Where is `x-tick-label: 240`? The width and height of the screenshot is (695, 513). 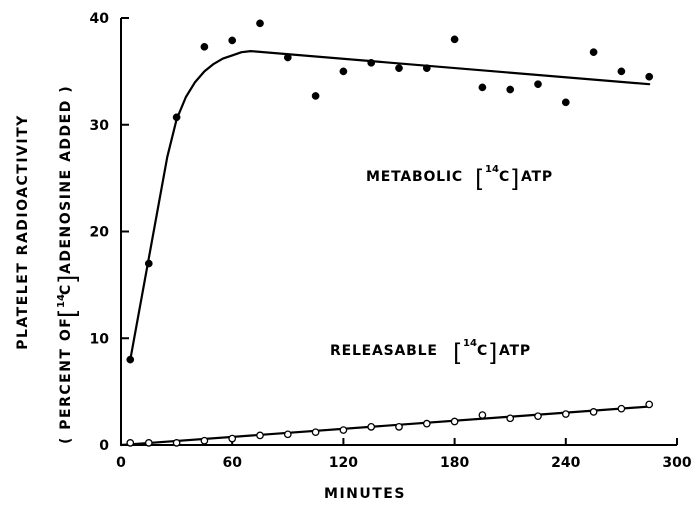
x-tick-label: 240 is located at coordinates (565, 463).